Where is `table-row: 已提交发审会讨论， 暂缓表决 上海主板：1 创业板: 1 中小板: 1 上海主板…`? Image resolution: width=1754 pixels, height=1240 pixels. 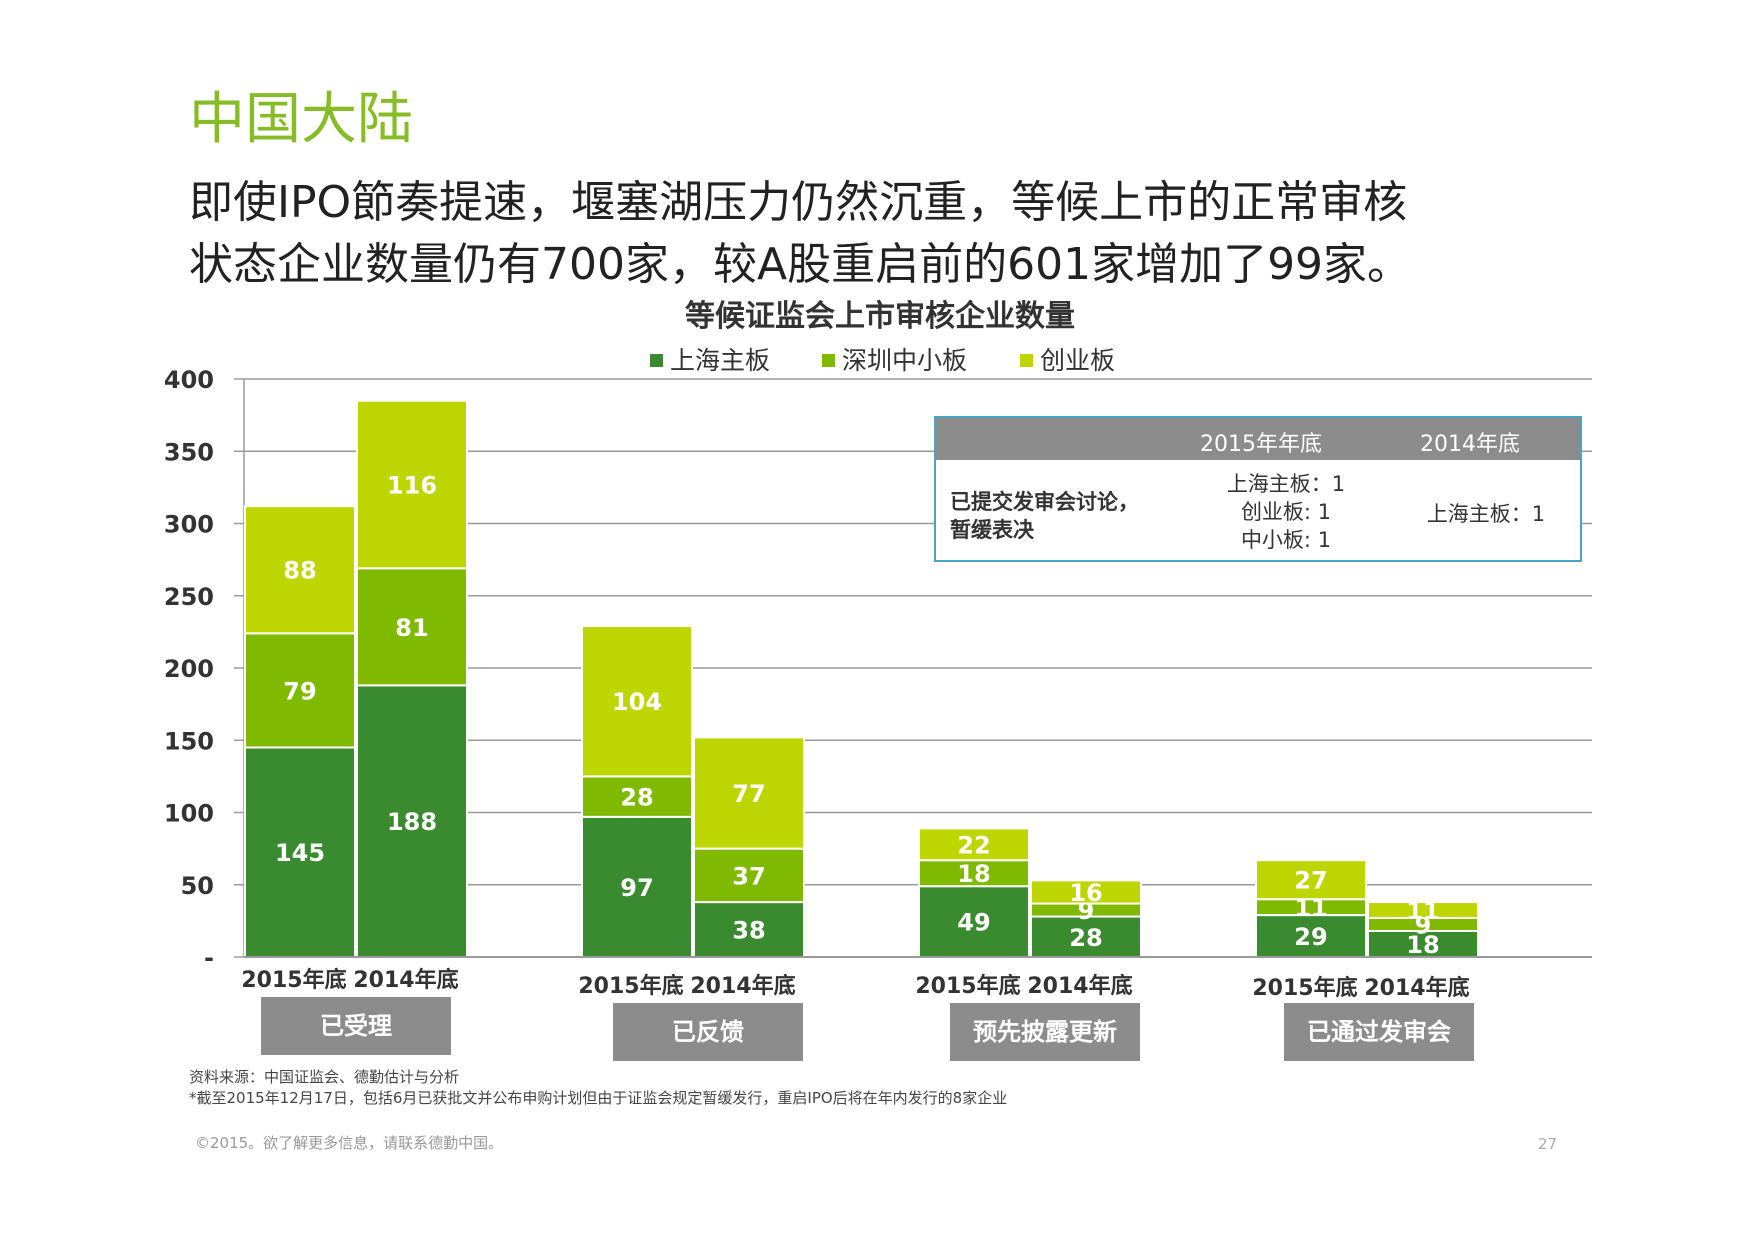 table-row: 已提交发审会讨论， 暂缓表决 上海主板：1 创业板: 1 中小板: 1 上海主板… is located at coordinates (1258, 510).